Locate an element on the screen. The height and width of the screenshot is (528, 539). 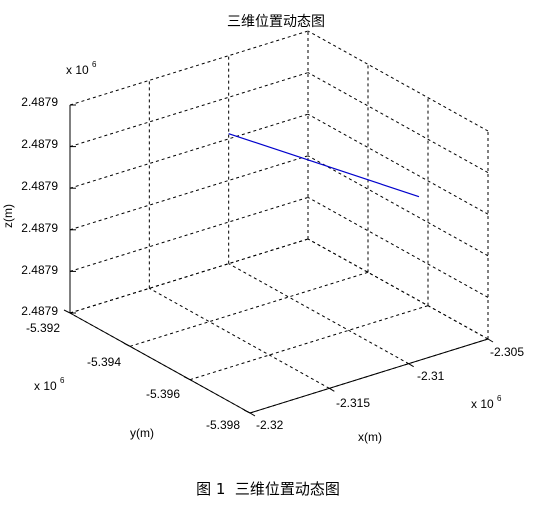
y-multiplier-exp: 6 is located at coordinates (62, 380).